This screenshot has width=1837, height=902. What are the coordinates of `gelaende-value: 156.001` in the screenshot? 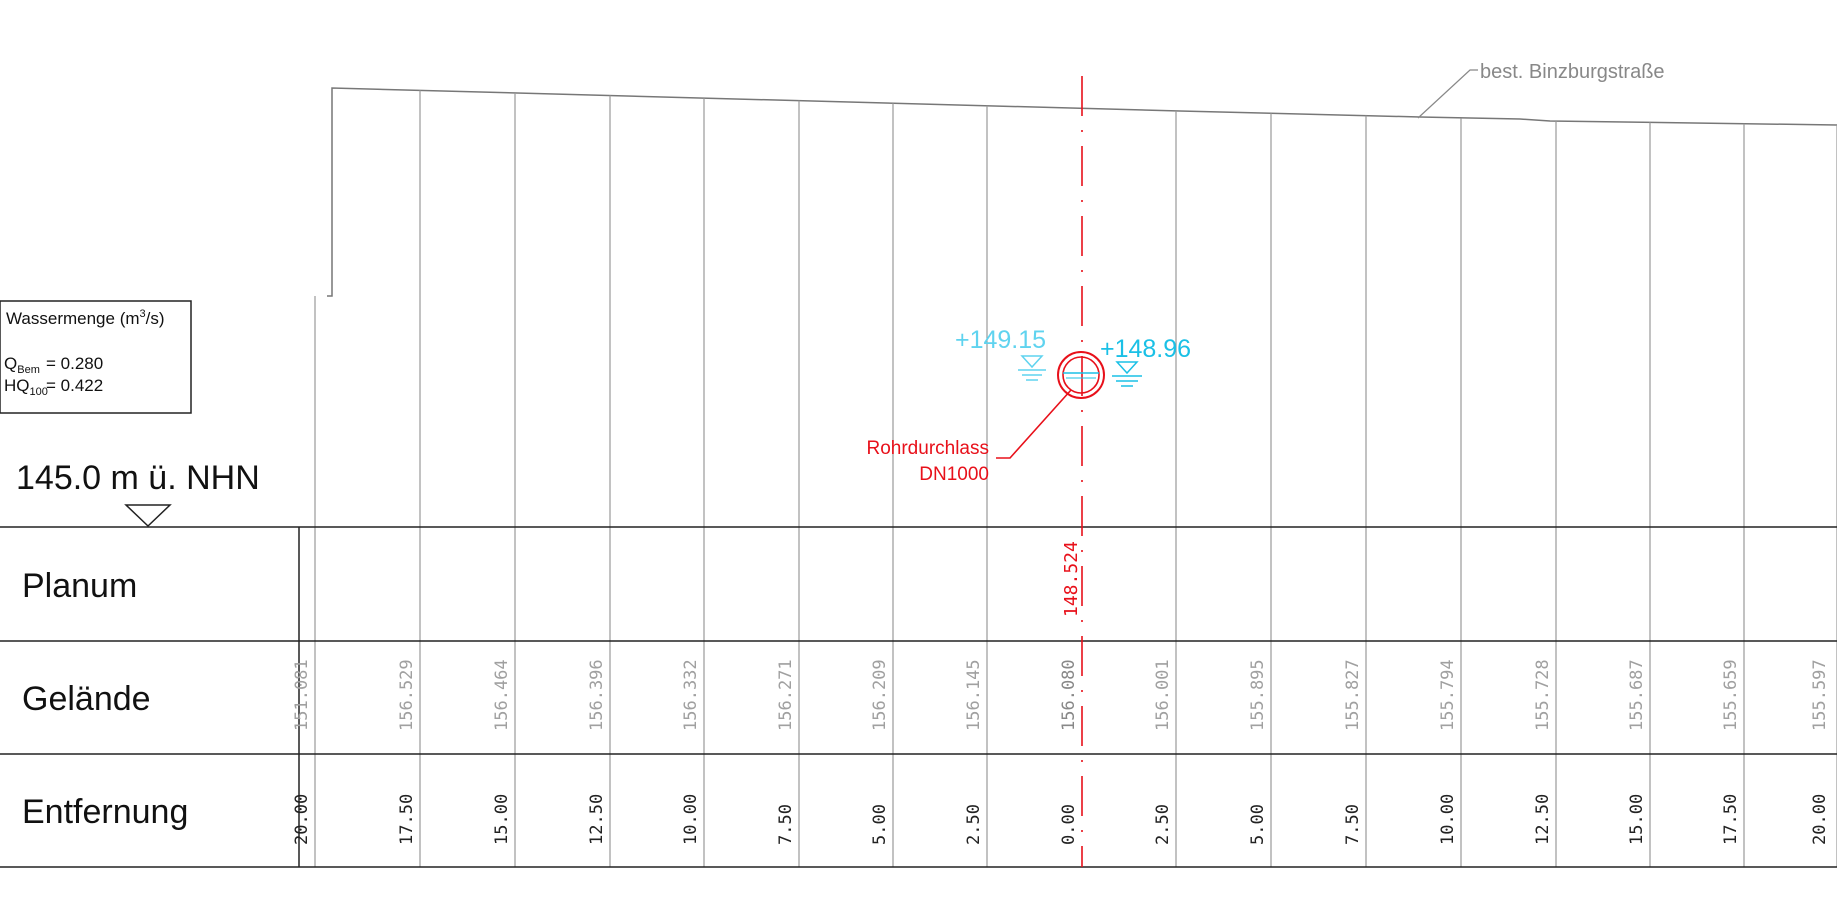 It's located at (1163, 695).